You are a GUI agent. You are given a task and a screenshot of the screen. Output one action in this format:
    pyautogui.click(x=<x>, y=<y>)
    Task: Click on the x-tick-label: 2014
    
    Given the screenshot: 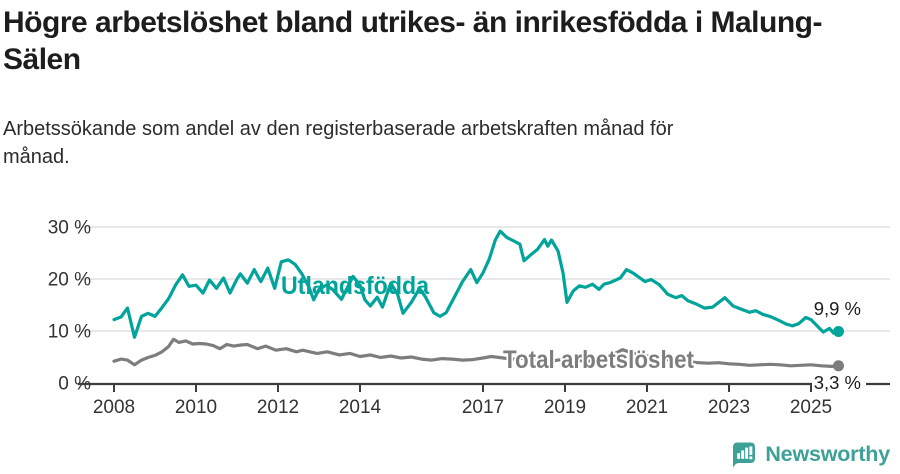 What is the action you would take?
    pyautogui.click(x=360, y=407)
    